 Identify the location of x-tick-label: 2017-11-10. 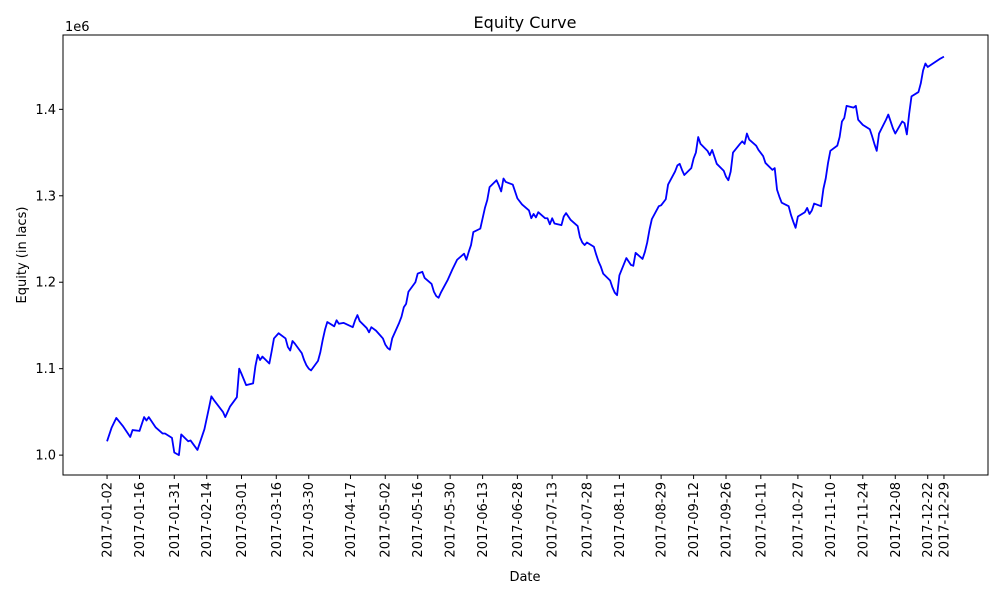
(831, 520).